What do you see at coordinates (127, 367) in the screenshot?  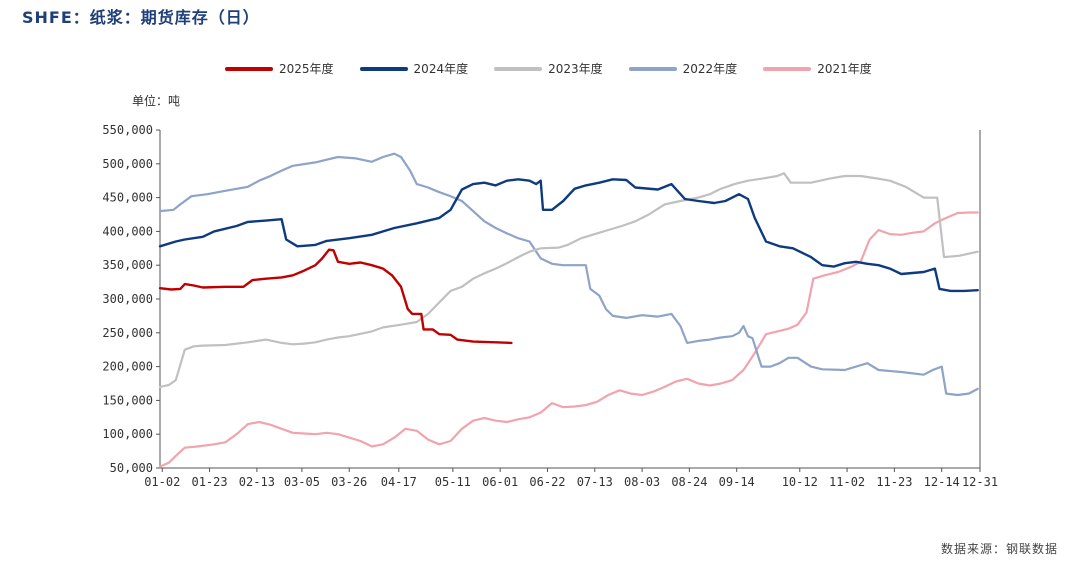 I see `y-tick-label: 200,000` at bounding box center [127, 367].